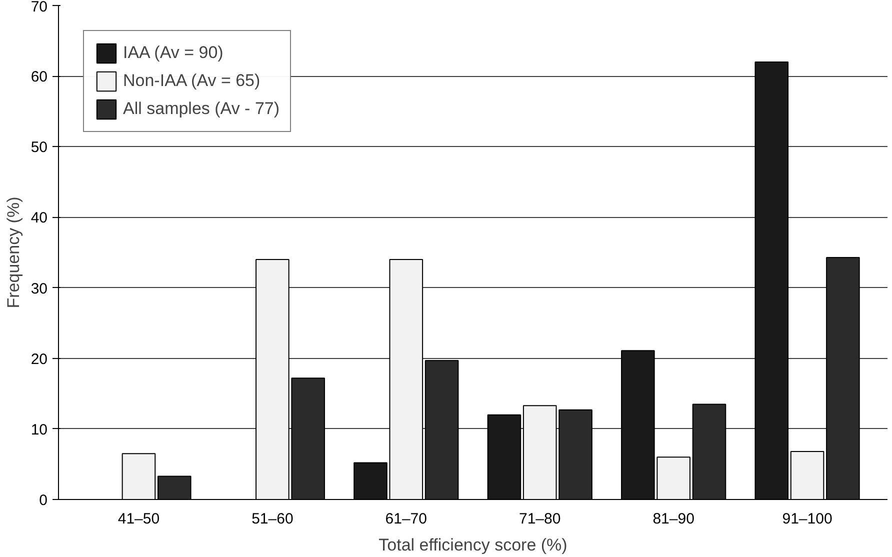  What do you see at coordinates (807, 519) in the screenshot?
I see `x-tick-label: 91–100` at bounding box center [807, 519].